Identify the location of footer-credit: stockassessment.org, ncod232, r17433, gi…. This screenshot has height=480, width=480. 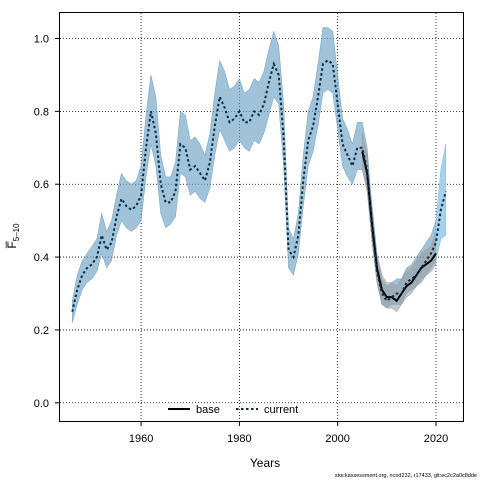
(405, 476).